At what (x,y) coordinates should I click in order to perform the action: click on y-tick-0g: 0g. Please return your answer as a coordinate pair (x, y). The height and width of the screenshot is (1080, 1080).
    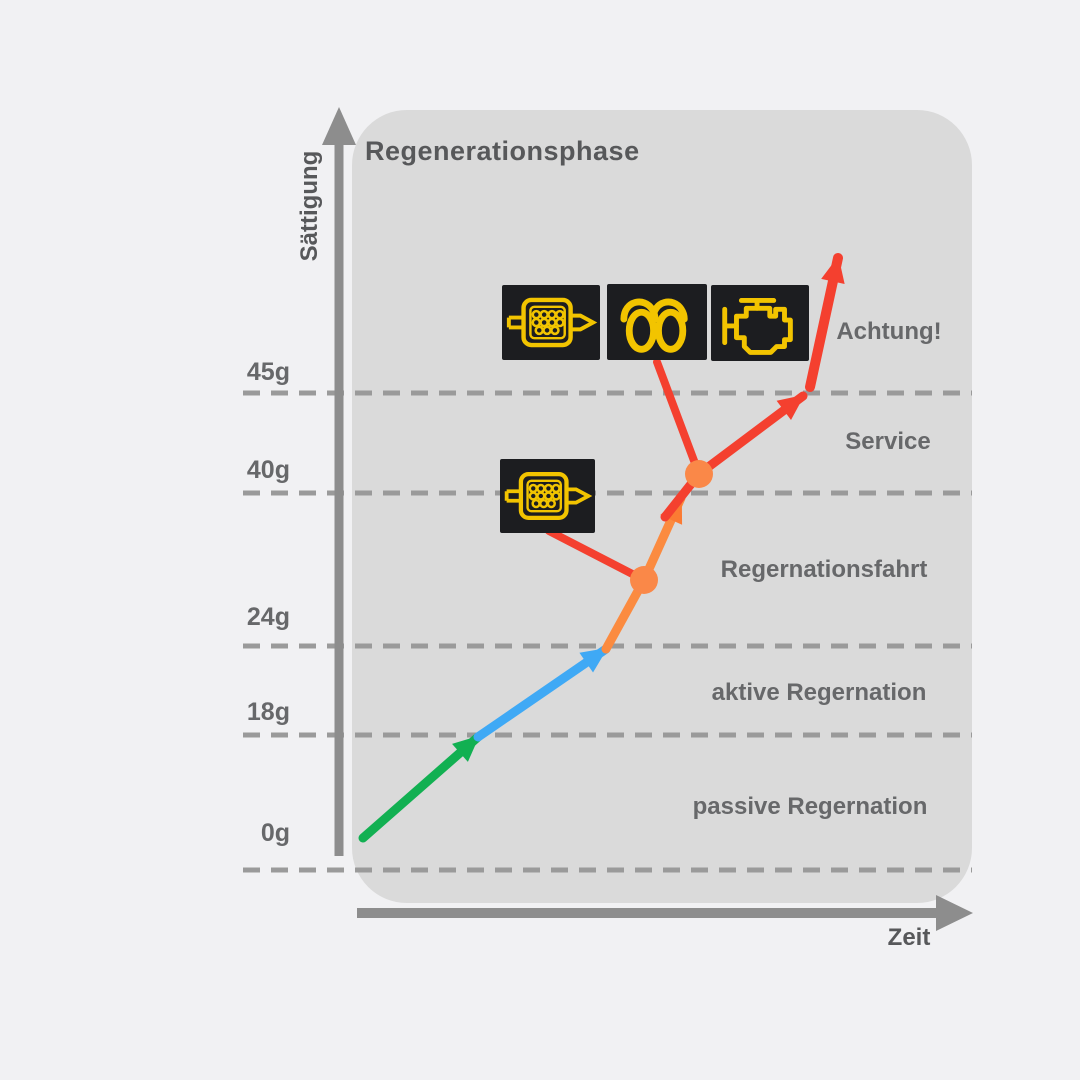
    Looking at the image, I should click on (275, 833).